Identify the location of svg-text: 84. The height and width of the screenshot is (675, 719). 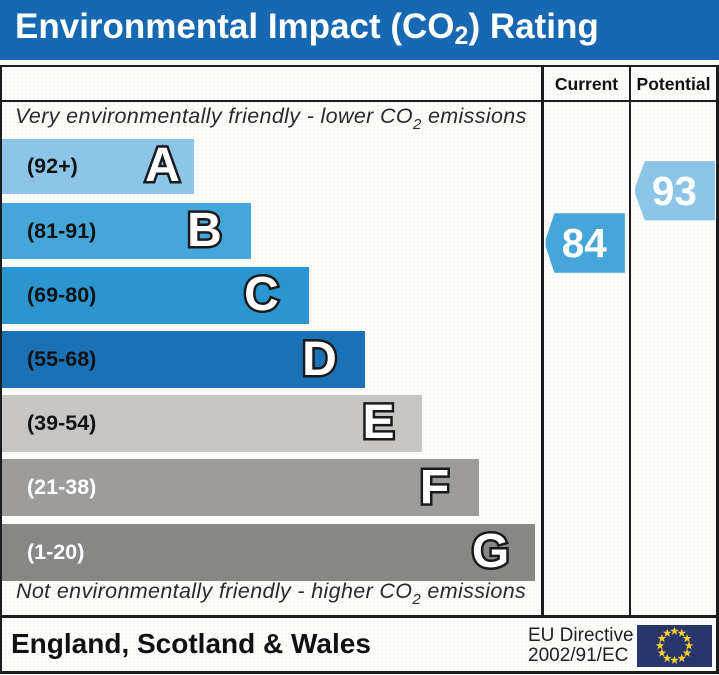
(585, 243).